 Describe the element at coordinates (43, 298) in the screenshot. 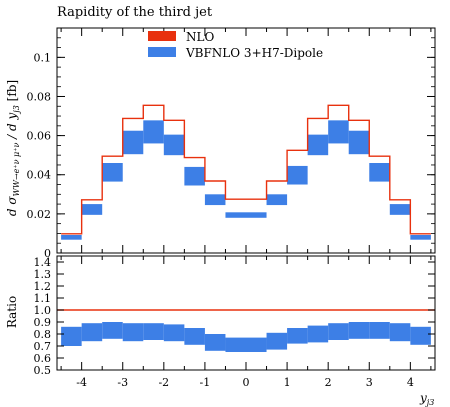

I see `ratio-y-tick-label: 1.1` at that location.